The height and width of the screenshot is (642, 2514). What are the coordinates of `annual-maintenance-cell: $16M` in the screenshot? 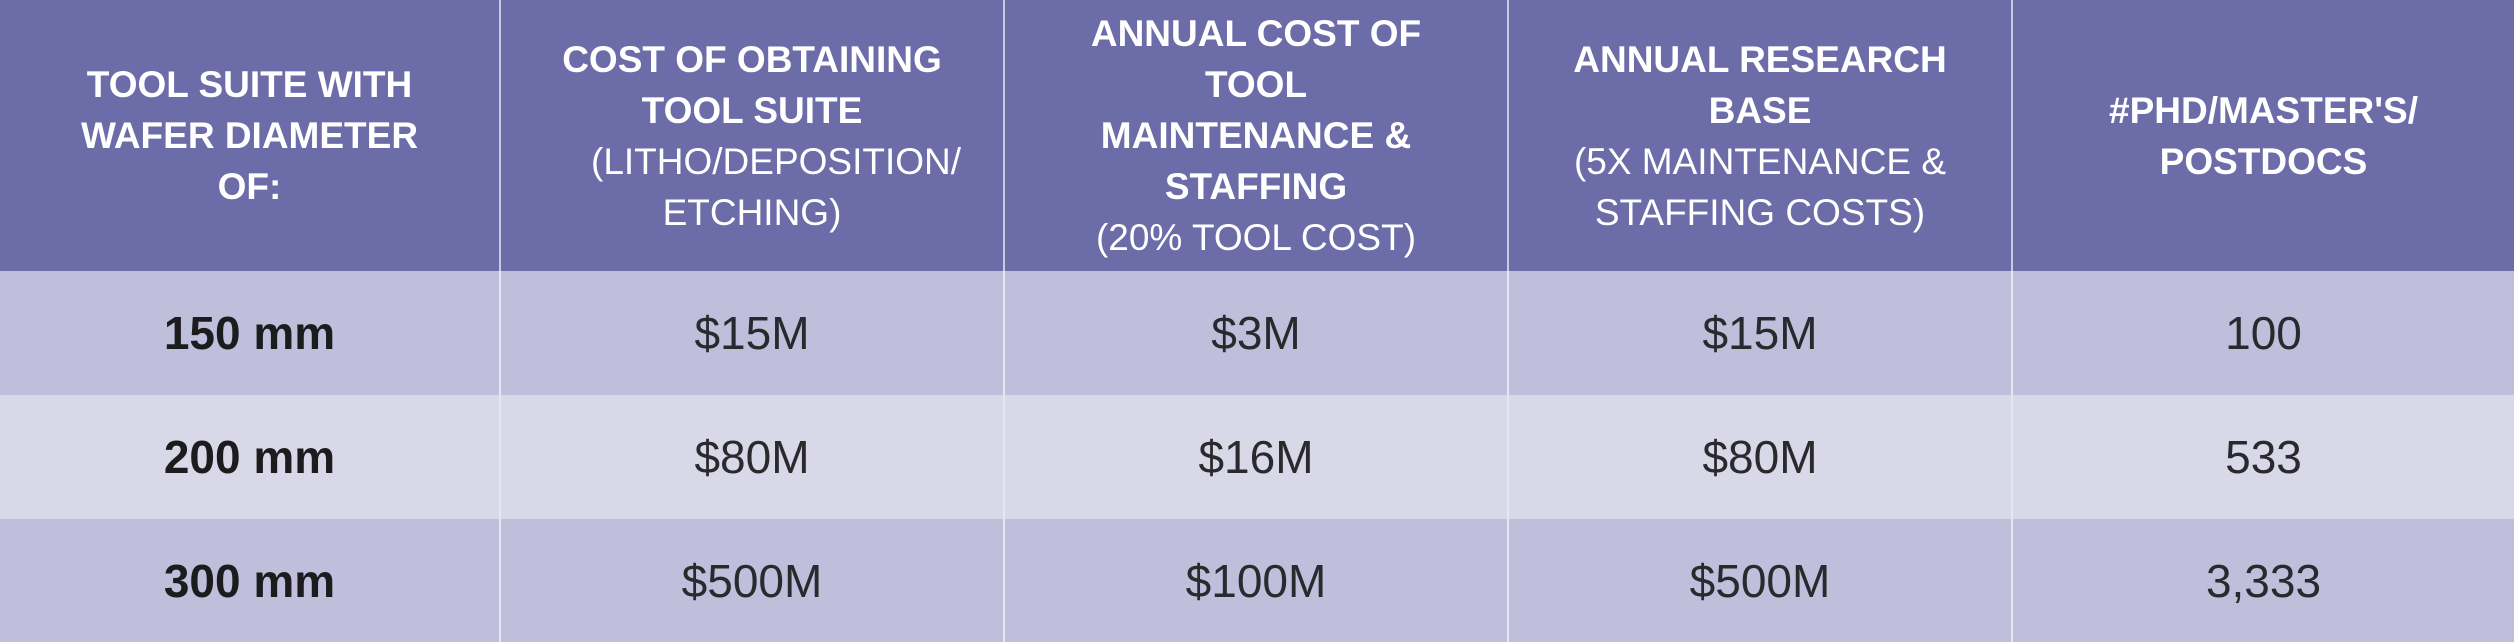 It's located at (1256, 457).